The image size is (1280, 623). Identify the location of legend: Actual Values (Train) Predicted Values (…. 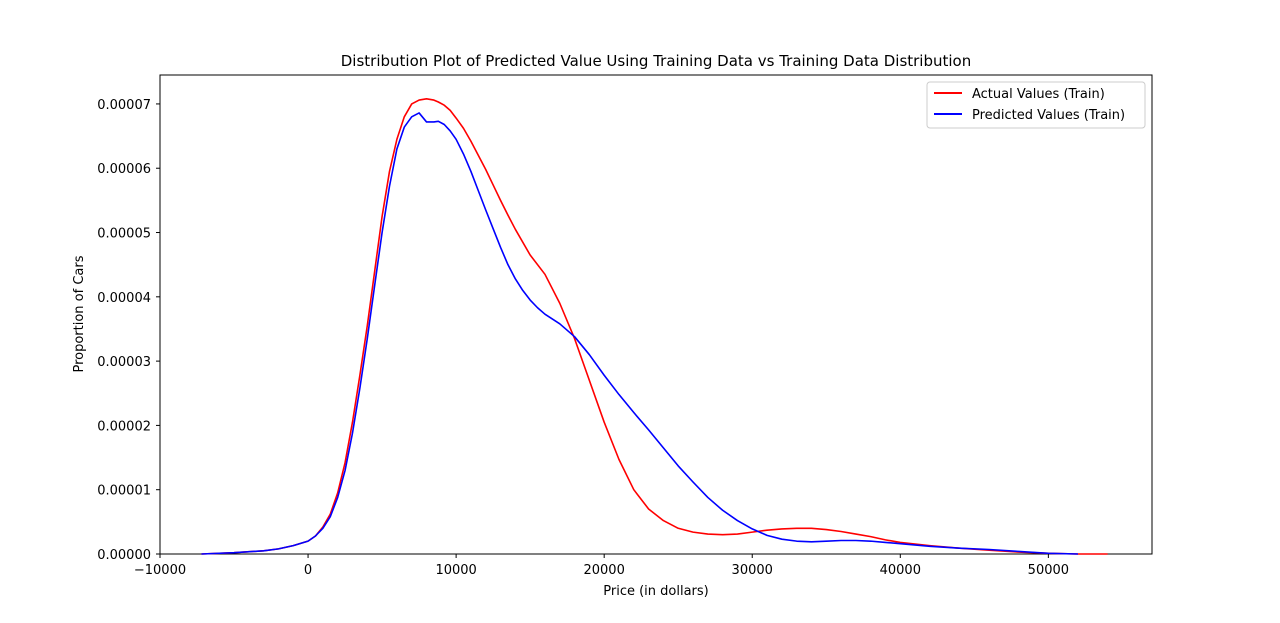
(1036, 105).